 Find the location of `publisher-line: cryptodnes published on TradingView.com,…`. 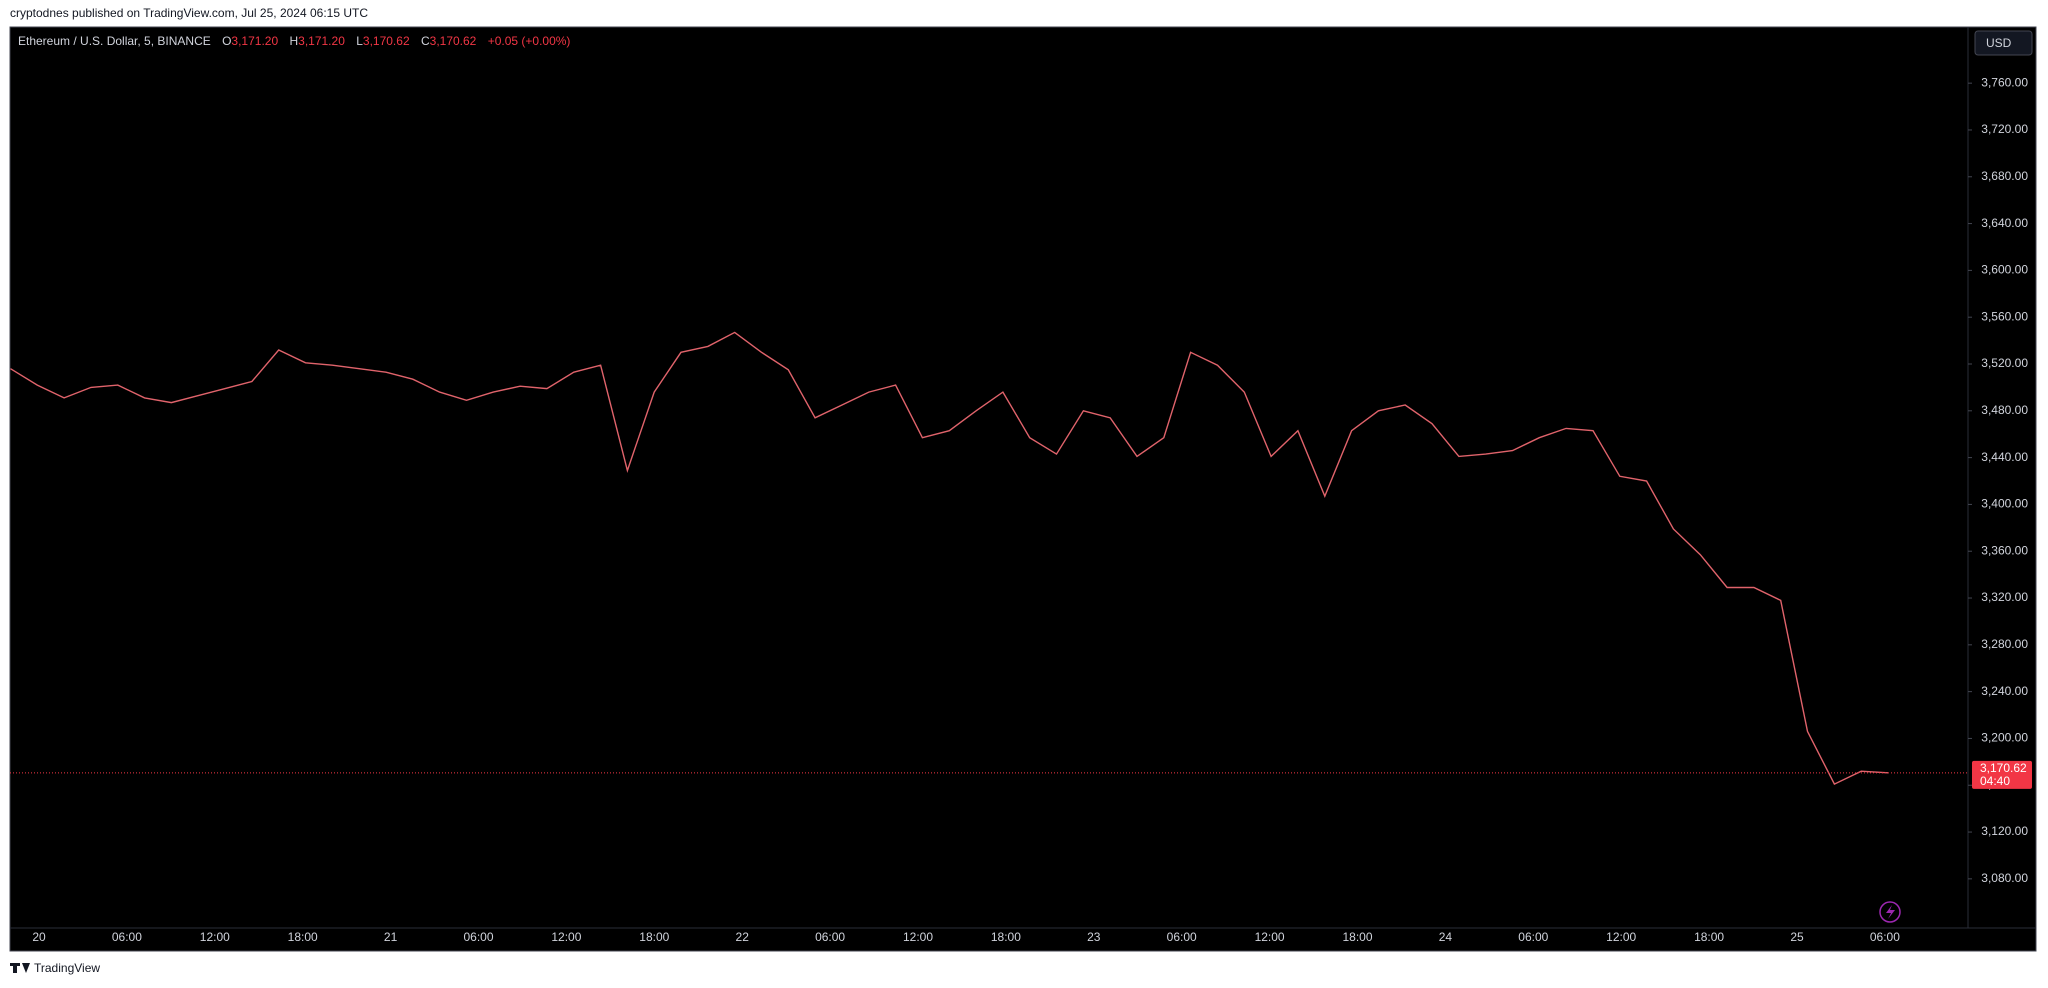

publisher-line: cryptodnes published on TradingView.com,… is located at coordinates (189, 13).